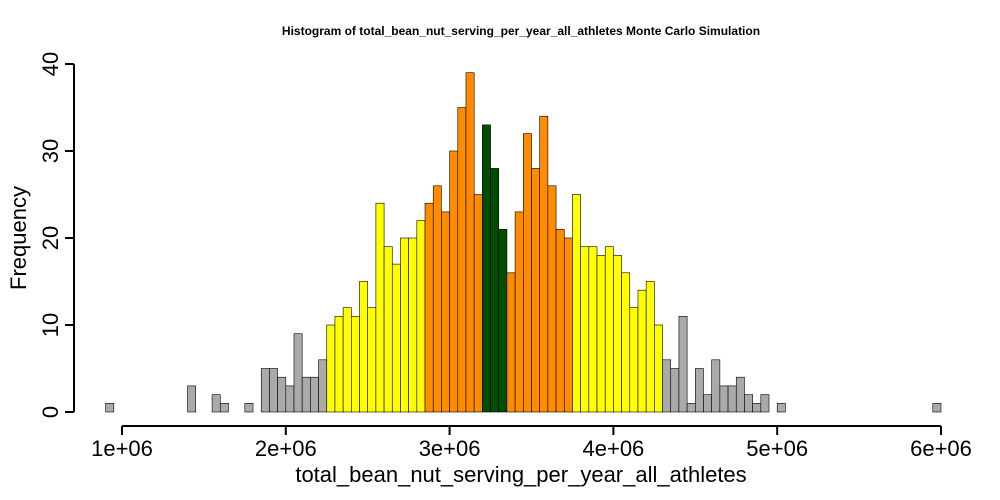 This screenshot has width=1000, height=500. What do you see at coordinates (18, 238) in the screenshot?
I see `y-axis-label: Frequency` at bounding box center [18, 238].